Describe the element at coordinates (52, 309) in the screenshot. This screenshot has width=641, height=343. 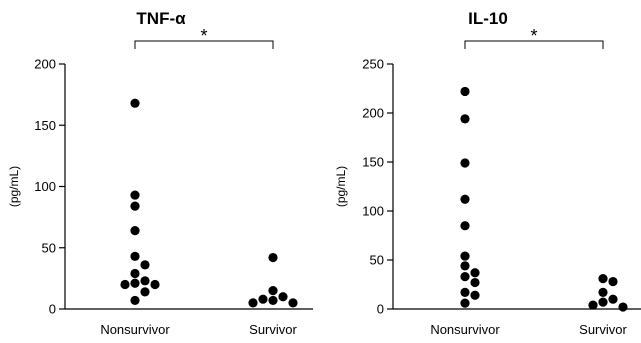
I see `tnf-y-tick-label: 0` at that location.